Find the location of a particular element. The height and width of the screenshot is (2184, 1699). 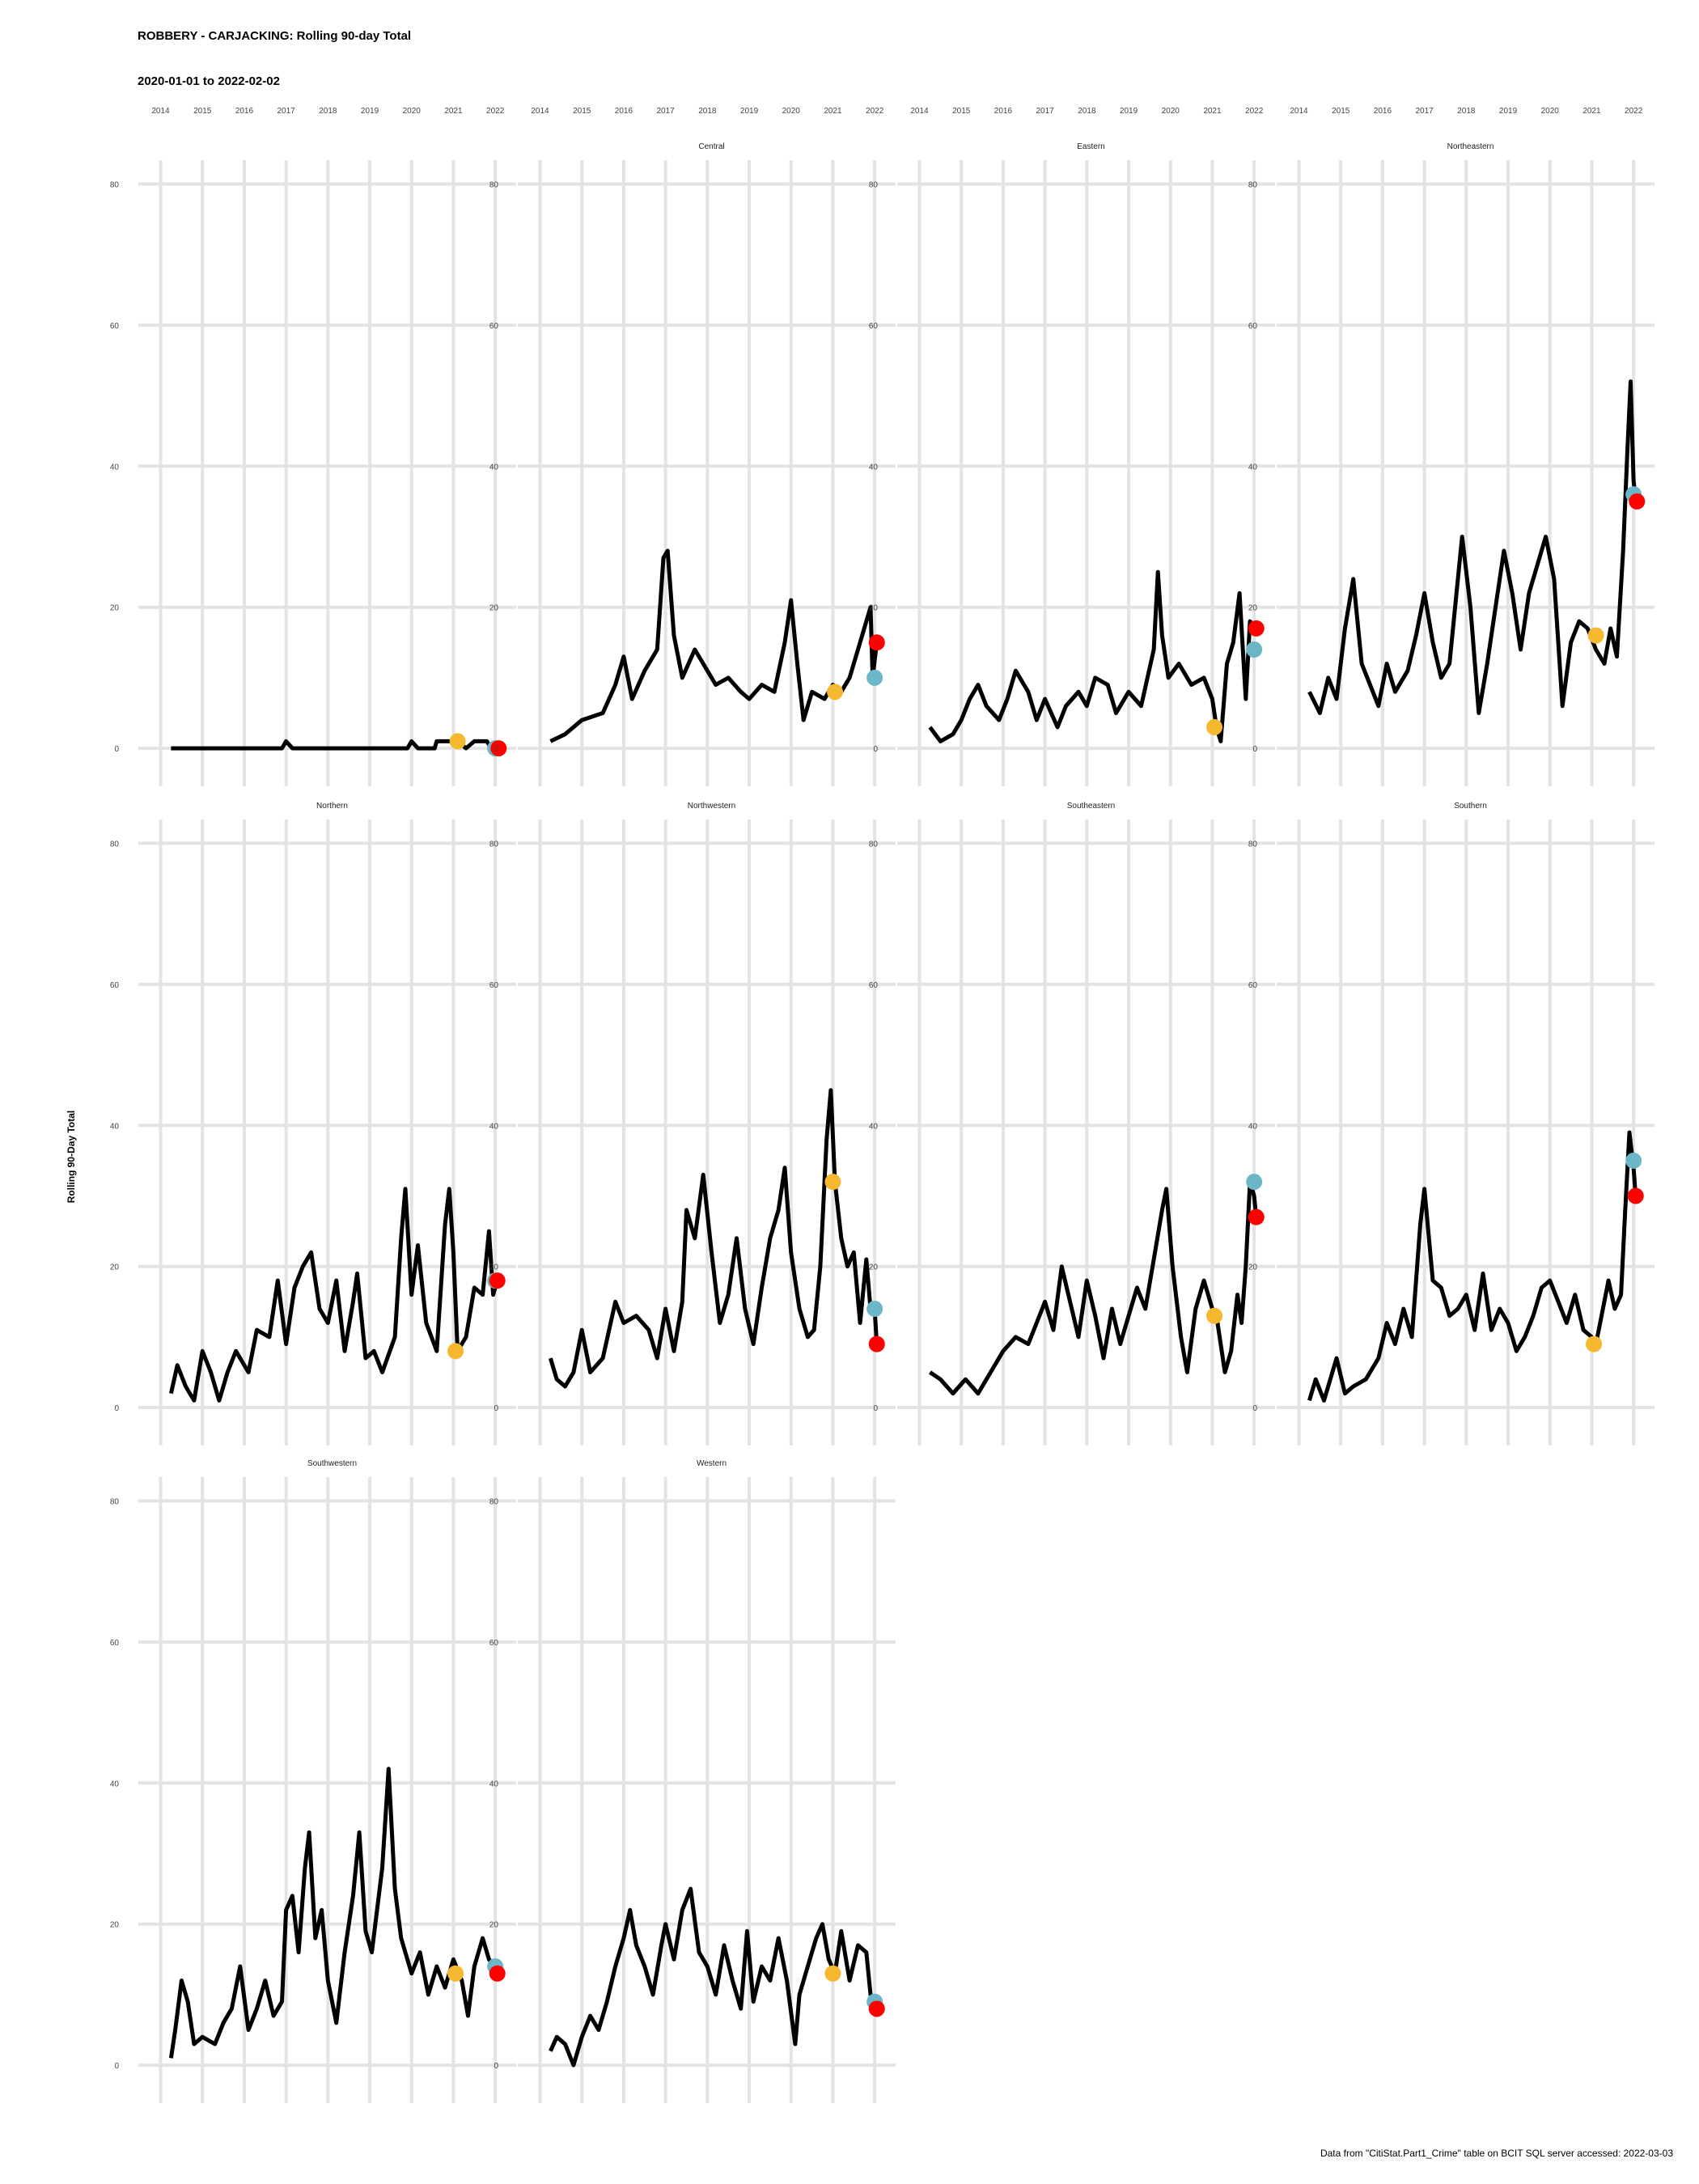

facet-label: Southwestern is located at coordinates (332, 1463).